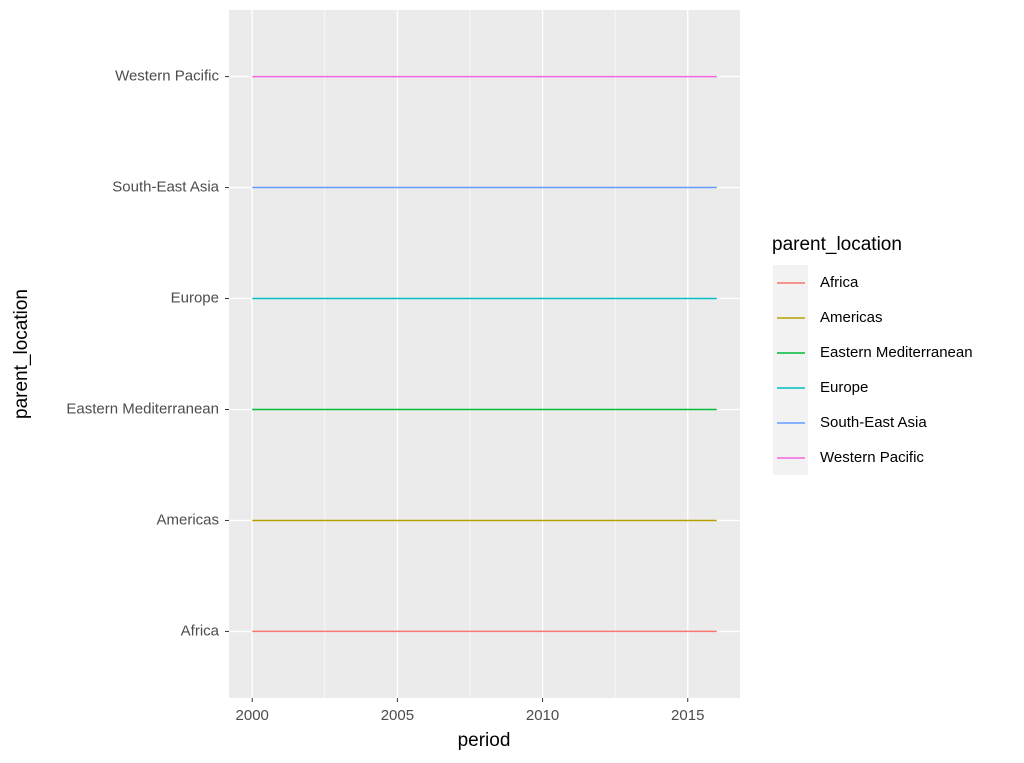  I want to click on legend-label: Africa, so click(839, 282).